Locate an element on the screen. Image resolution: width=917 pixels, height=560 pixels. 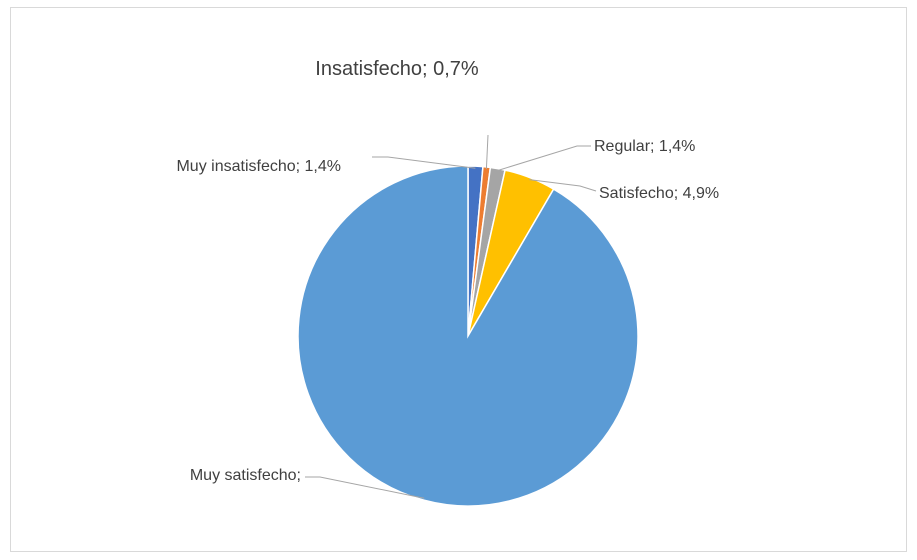
leader-line-regular is located at coordinates (544, 158).